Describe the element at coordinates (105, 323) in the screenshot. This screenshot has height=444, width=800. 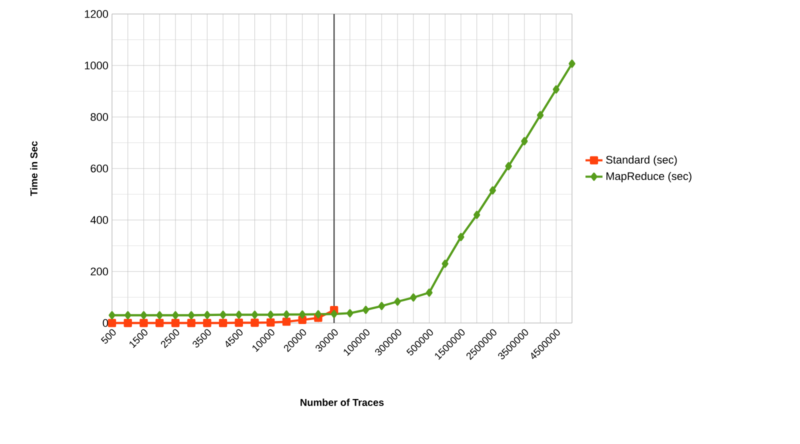
I see `y-tick-label: 0` at that location.